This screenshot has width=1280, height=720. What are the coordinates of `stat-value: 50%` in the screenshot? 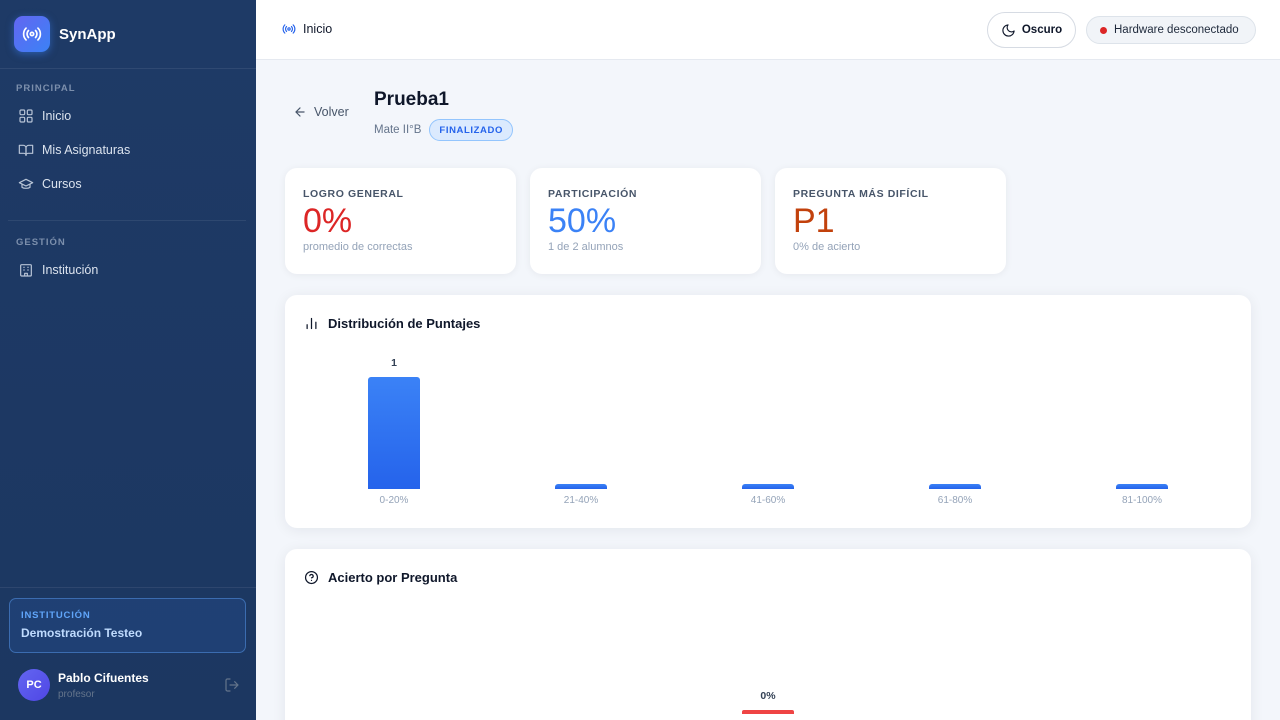 It's located at (582, 221).